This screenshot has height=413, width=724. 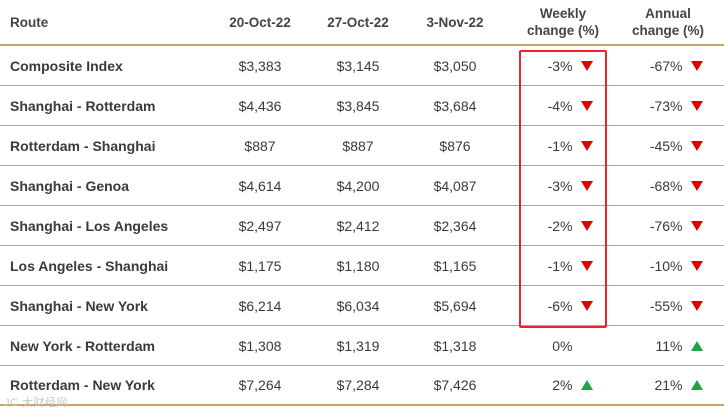 I want to click on header-date-2: 27-Oct-22, so click(x=358, y=22).